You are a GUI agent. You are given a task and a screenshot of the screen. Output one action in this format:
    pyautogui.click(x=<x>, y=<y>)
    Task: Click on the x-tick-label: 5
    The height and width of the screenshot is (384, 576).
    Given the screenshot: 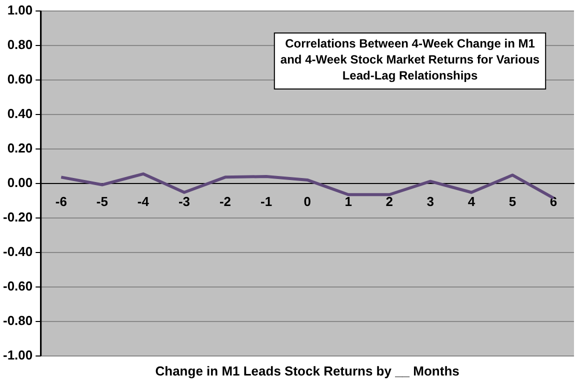 What is the action you would take?
    pyautogui.click(x=512, y=201)
    